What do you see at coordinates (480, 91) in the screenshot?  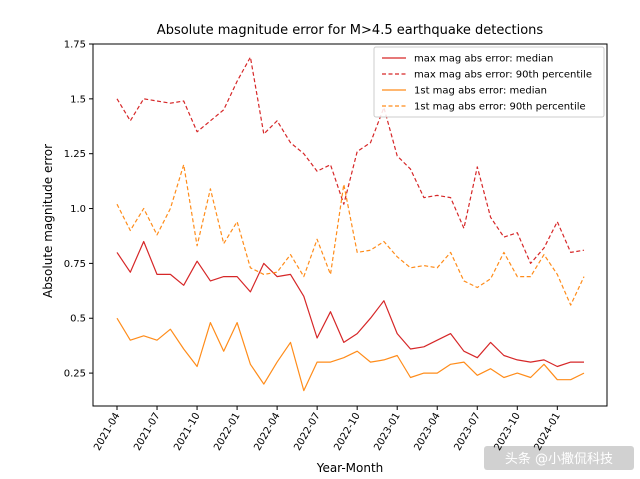 I see `legend-label: 1st mag abs error: median` at bounding box center [480, 91].